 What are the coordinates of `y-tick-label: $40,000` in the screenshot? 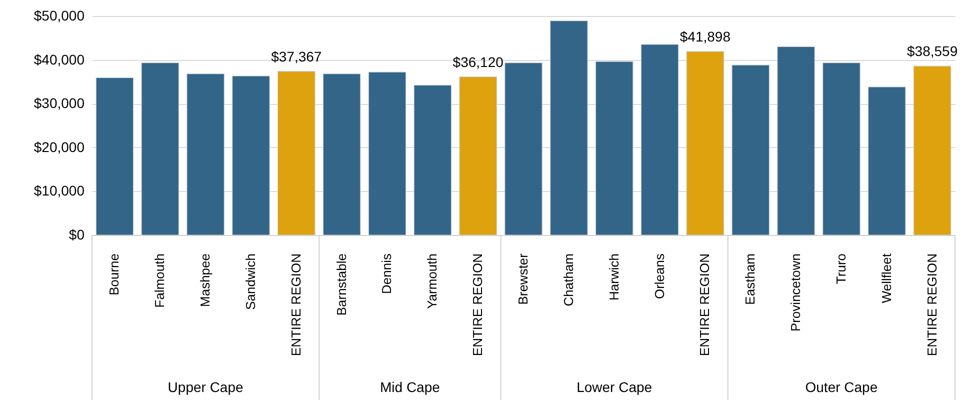 It's located at (59, 59).